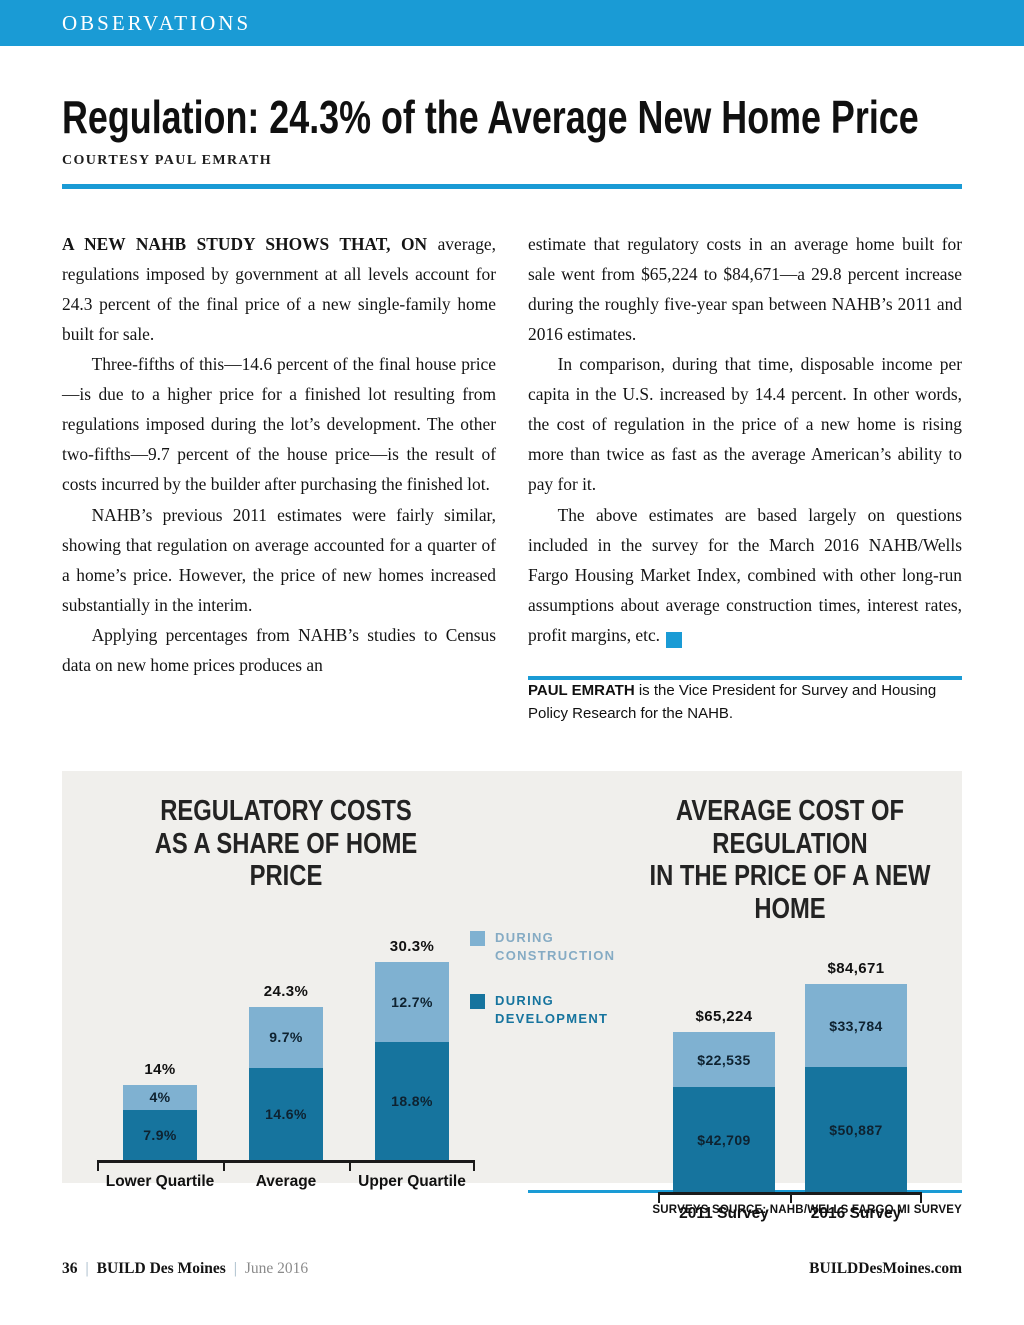 Image resolution: width=1024 pixels, height=1325 pixels. Describe the element at coordinates (552, 1018) in the screenshot. I see `legend-line: DEVELOPMENT` at that location.